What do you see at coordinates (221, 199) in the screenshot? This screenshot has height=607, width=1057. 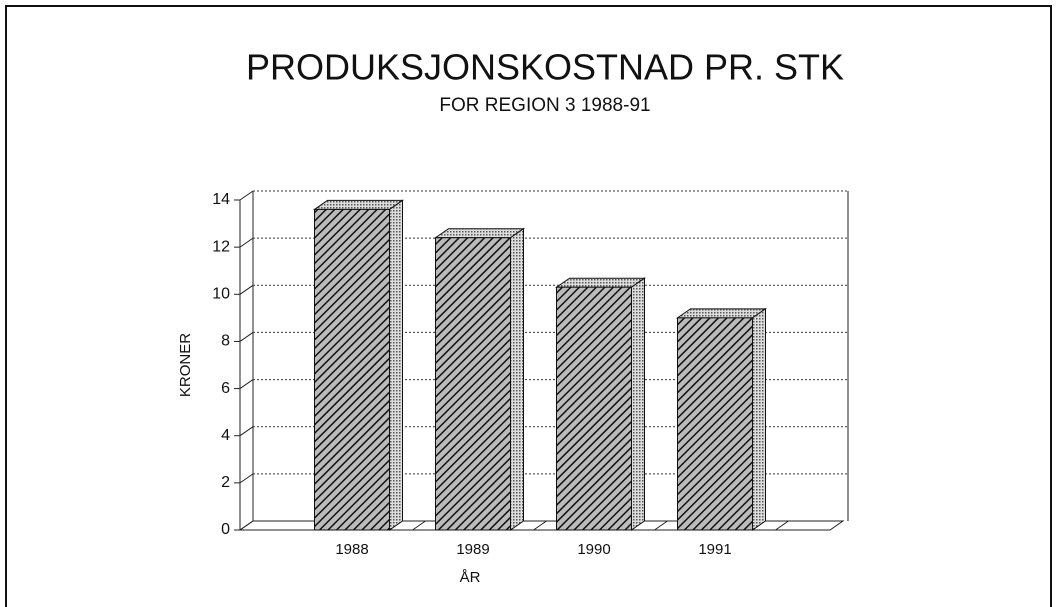 I see `y-tick-label: 14` at bounding box center [221, 199].